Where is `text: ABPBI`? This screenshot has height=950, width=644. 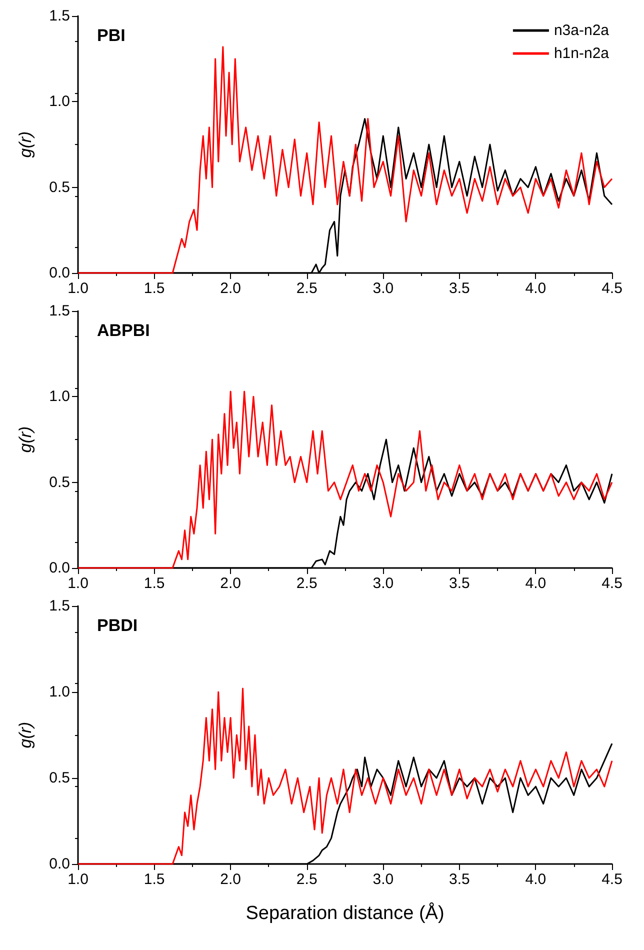 text: ABPBI is located at coordinates (123, 330).